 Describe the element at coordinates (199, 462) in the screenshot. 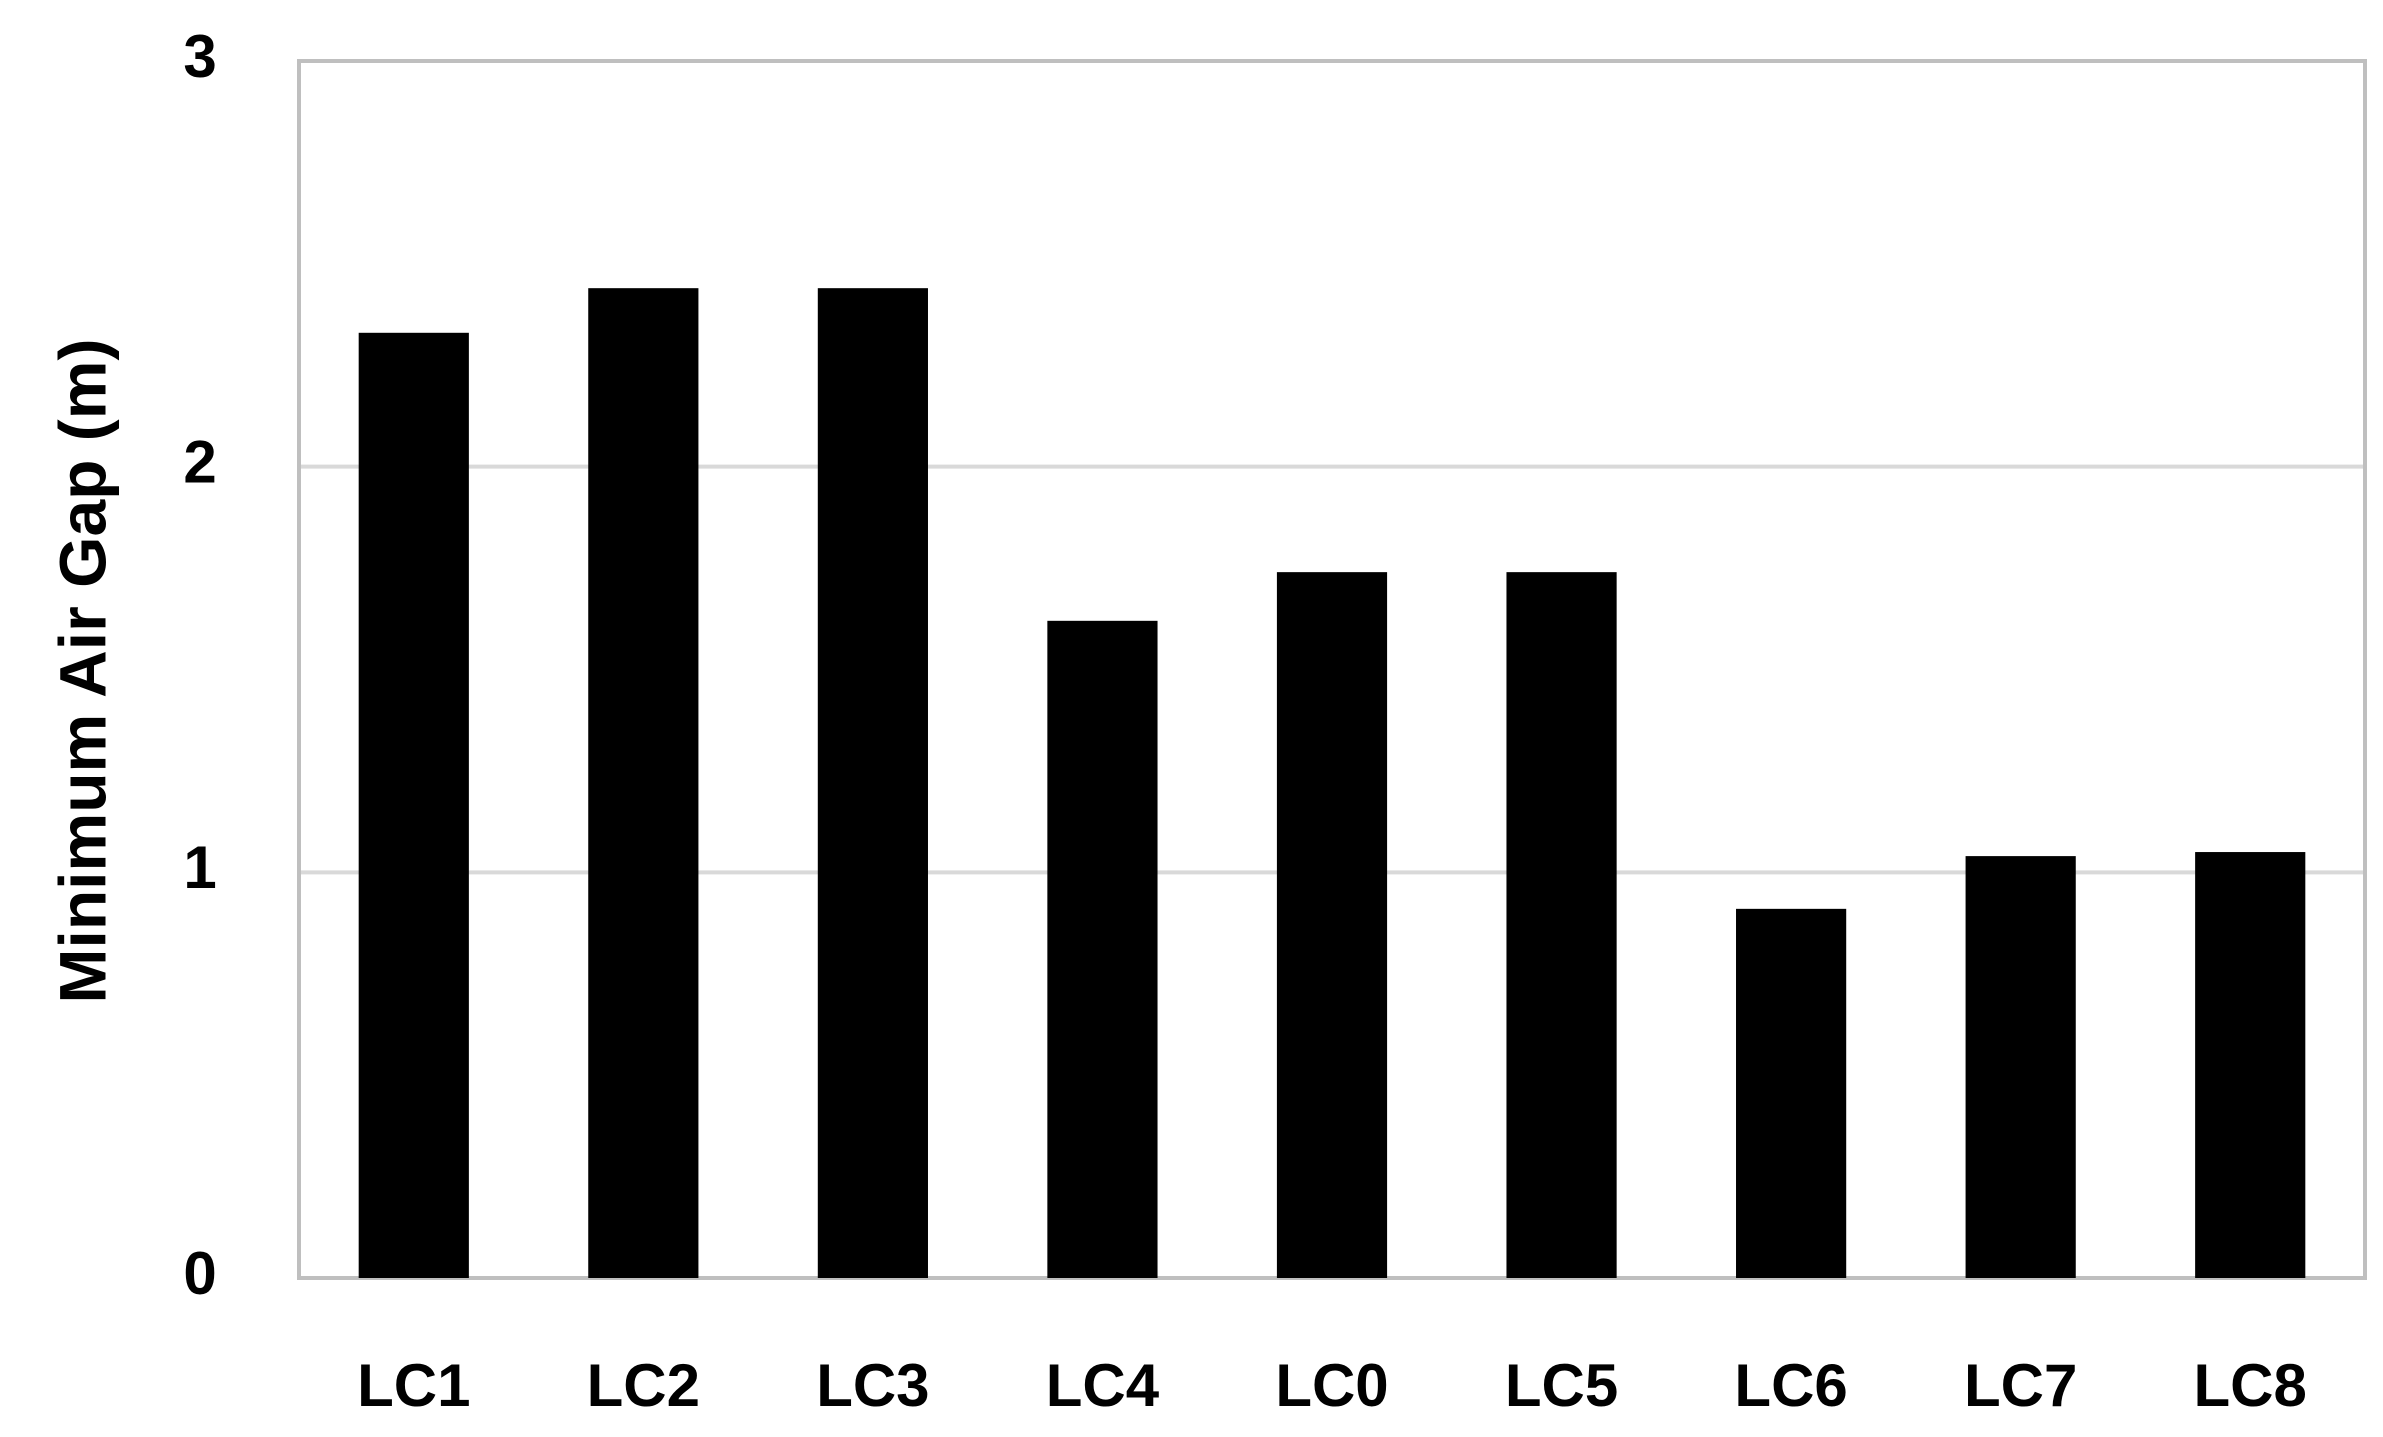

I see `y-tick-label: 2` at that location.